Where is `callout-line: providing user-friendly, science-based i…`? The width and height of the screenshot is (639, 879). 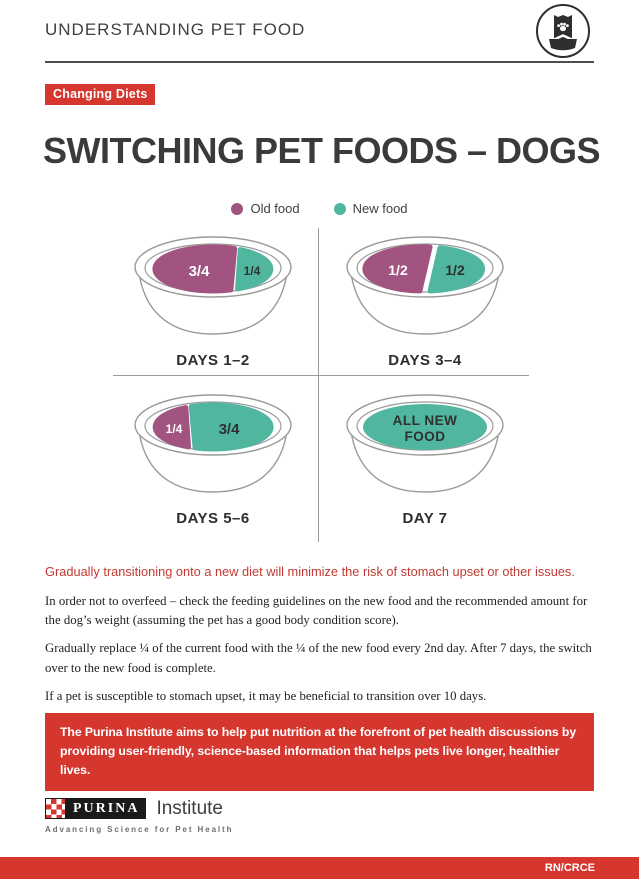 callout-line: providing user-friendly, science-based i… is located at coordinates (310, 761).